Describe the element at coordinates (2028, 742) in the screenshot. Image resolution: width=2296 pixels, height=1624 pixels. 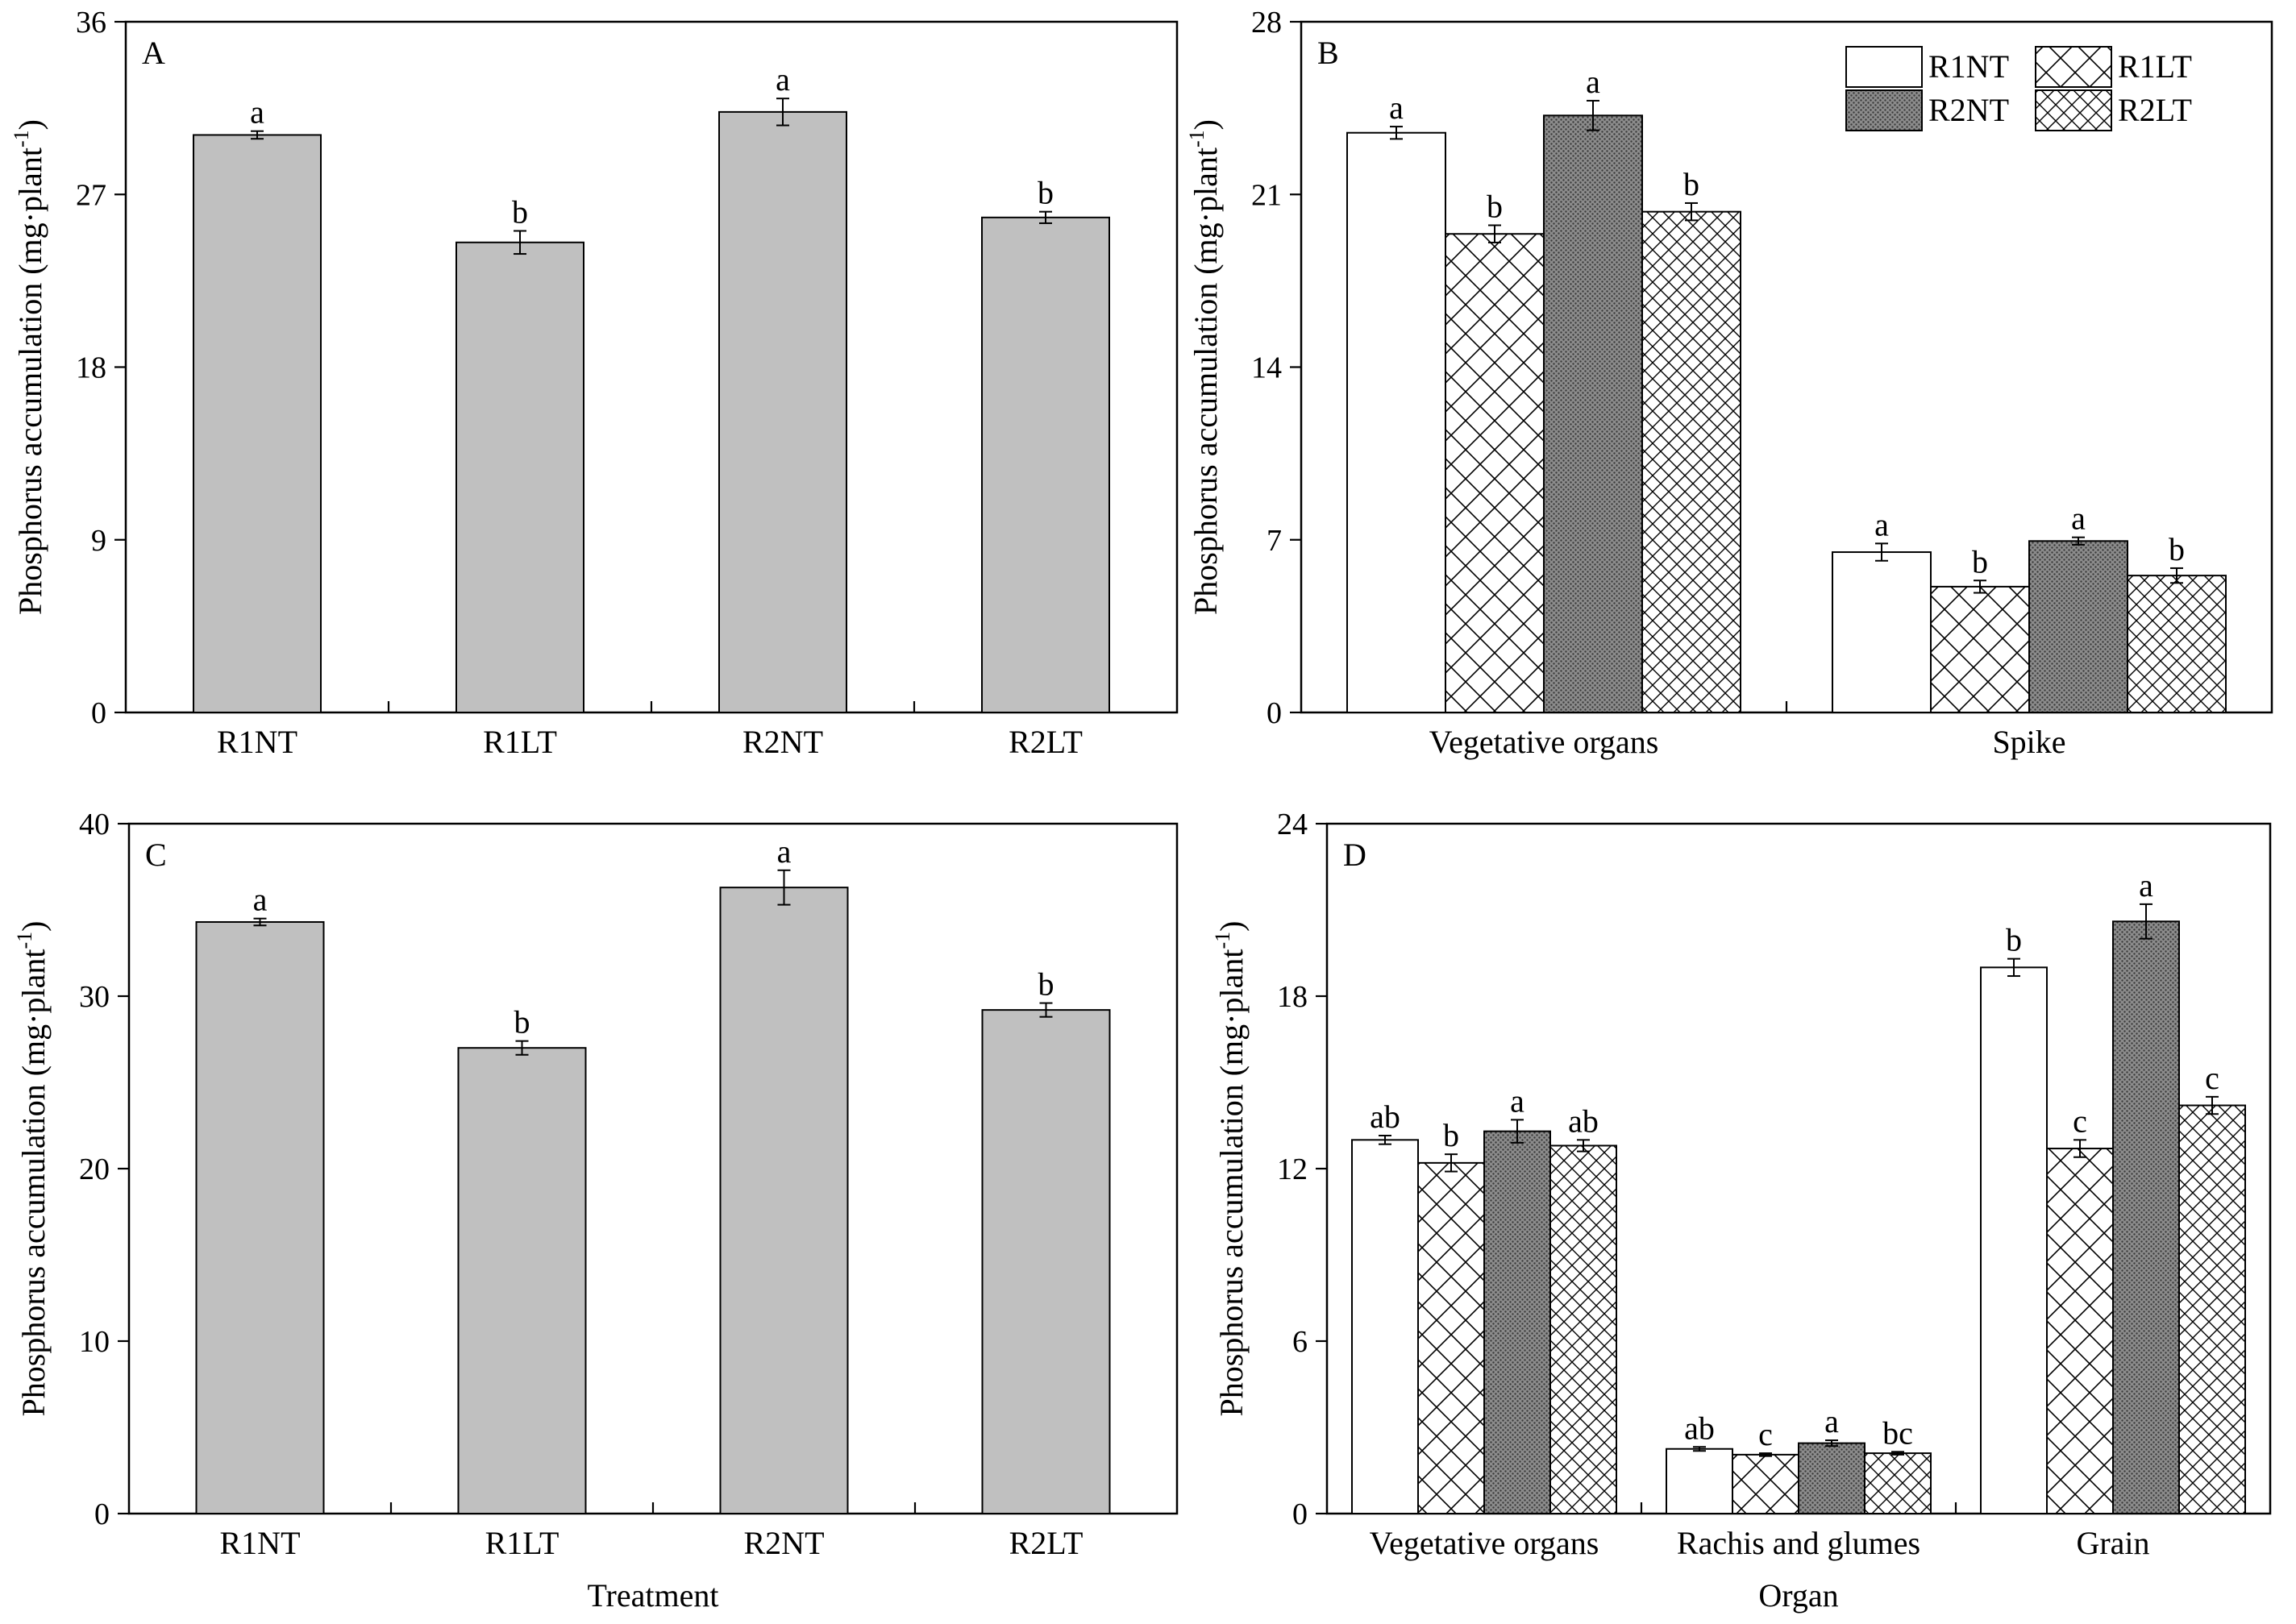
I see `x-category-label: Spike` at that location.